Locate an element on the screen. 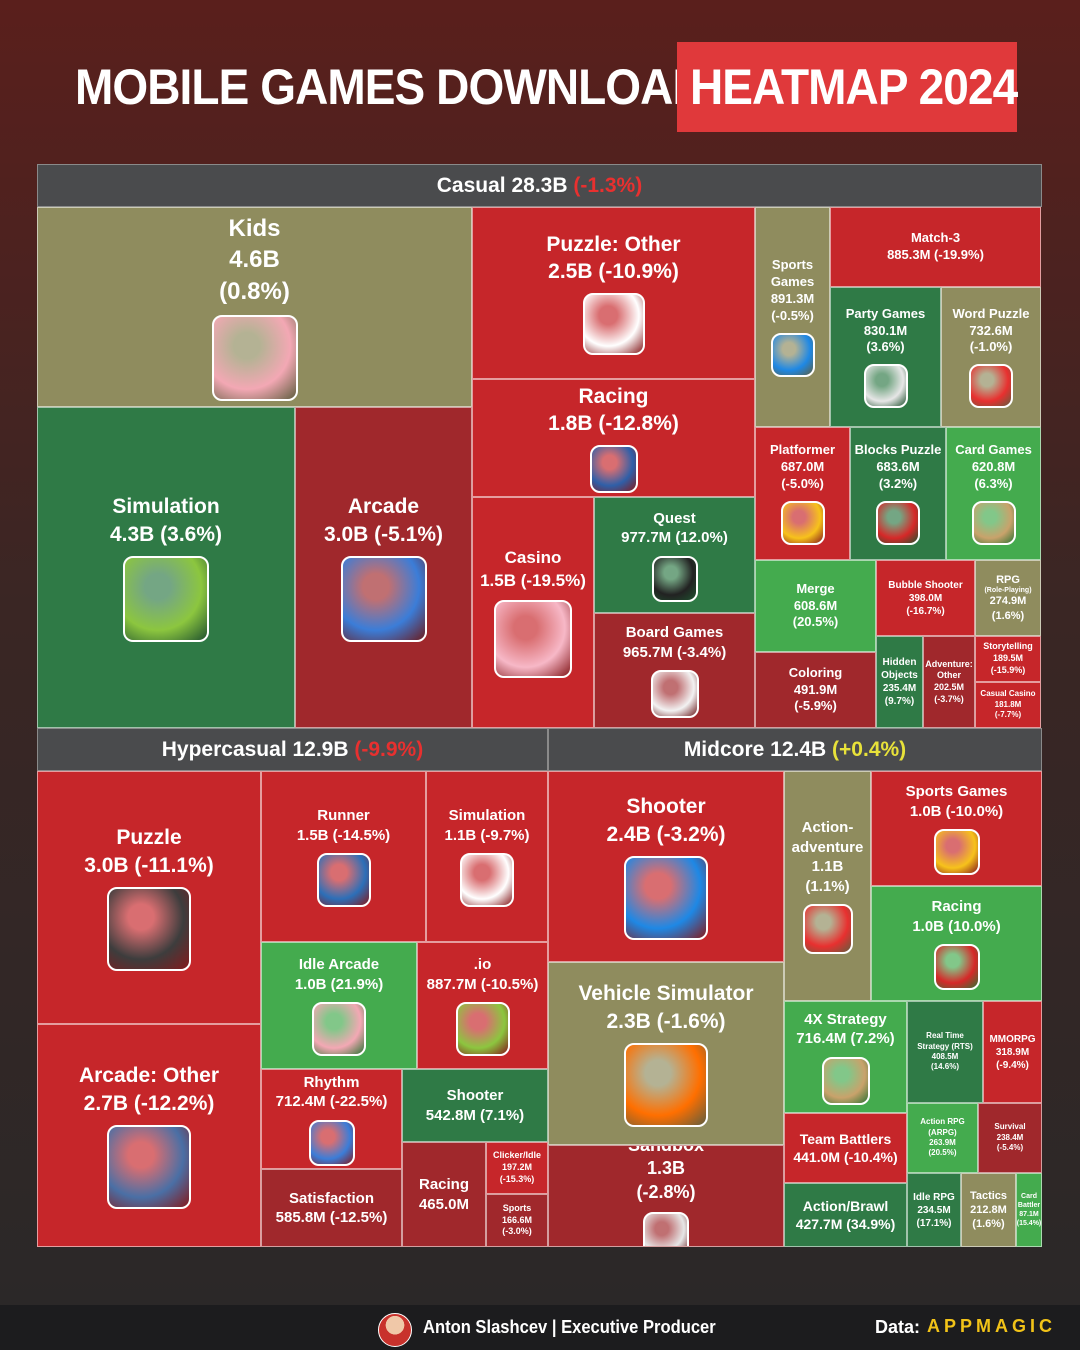  color-blocks-icon is located at coordinates (898, 522).